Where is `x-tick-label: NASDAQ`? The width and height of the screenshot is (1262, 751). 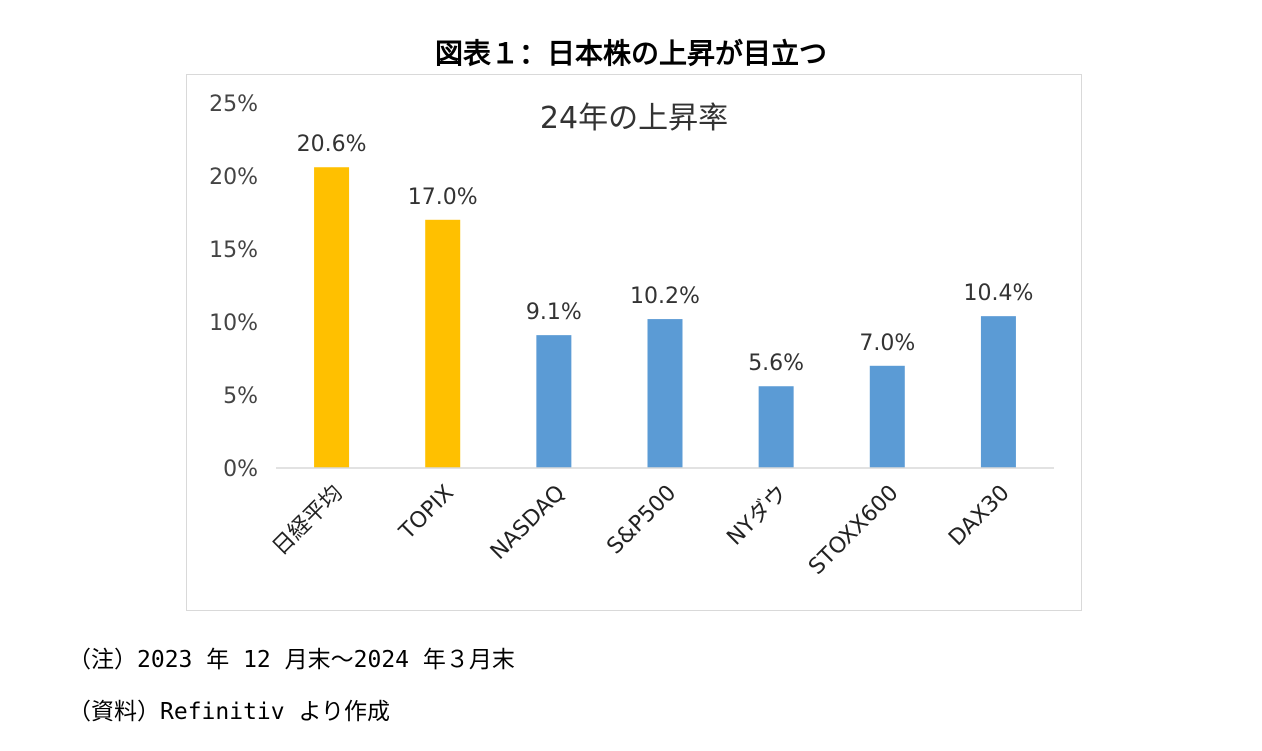
x-tick-label: NASDAQ is located at coordinates (528, 523).